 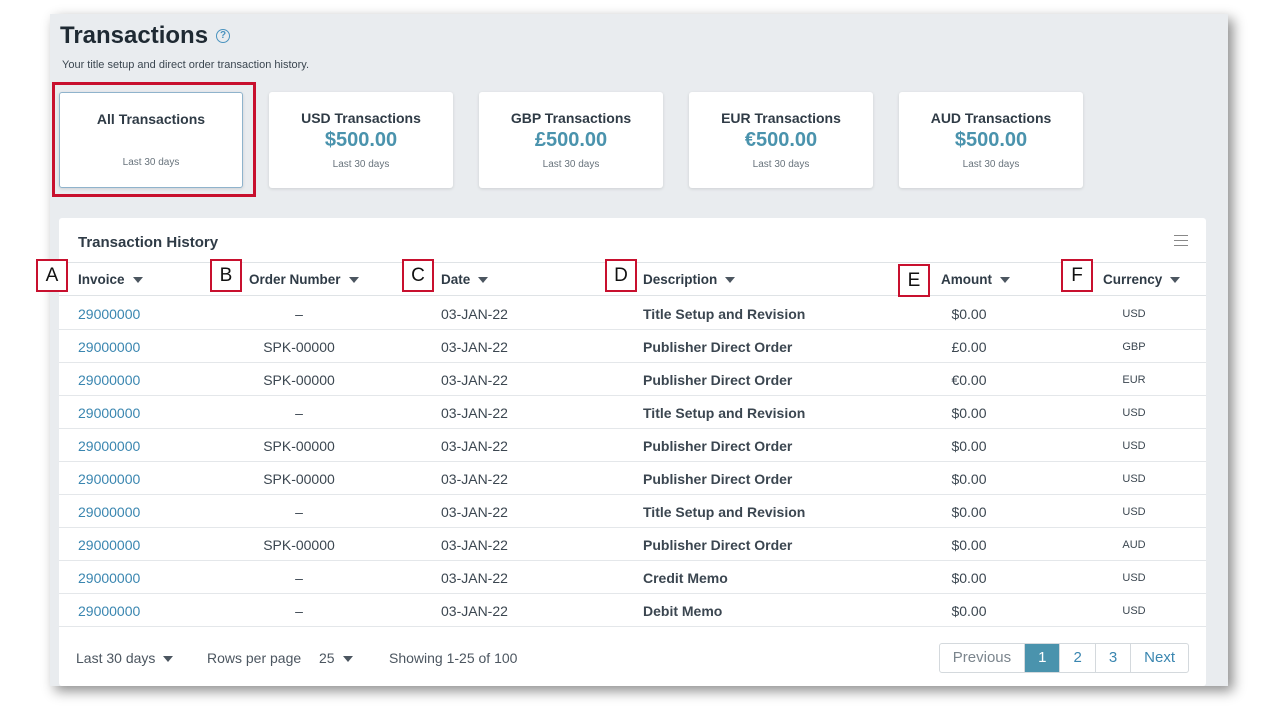 I want to click on card-title: EUR Transactions, so click(x=781, y=118).